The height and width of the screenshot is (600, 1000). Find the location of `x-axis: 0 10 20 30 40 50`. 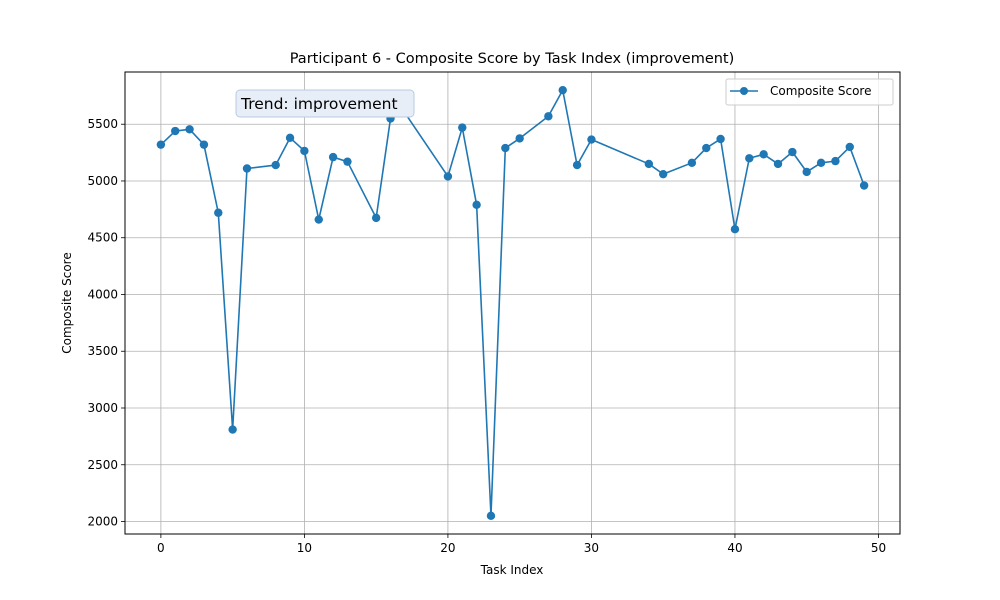

x-axis: 0 10 20 30 40 50 is located at coordinates (521, 544).